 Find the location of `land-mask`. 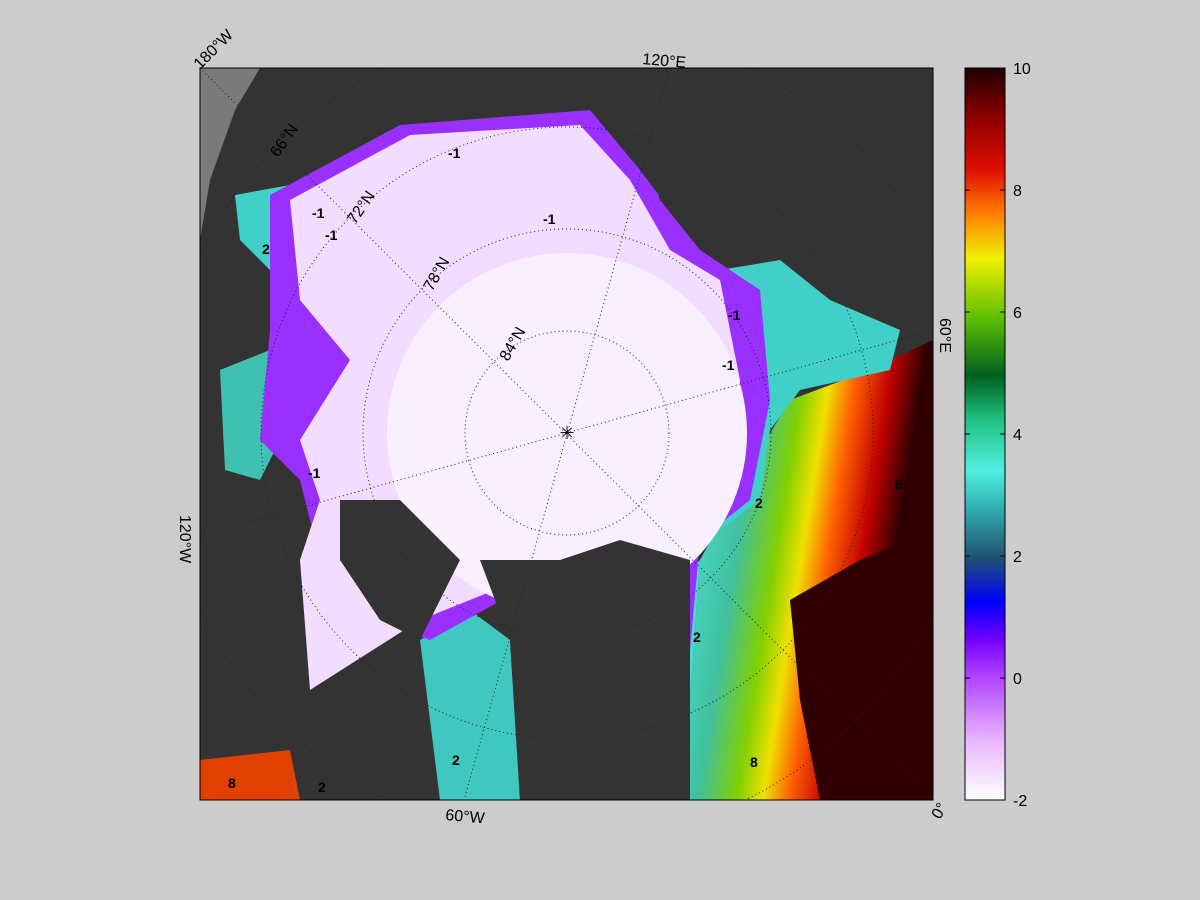

land-mask is located at coordinates (230, 154).